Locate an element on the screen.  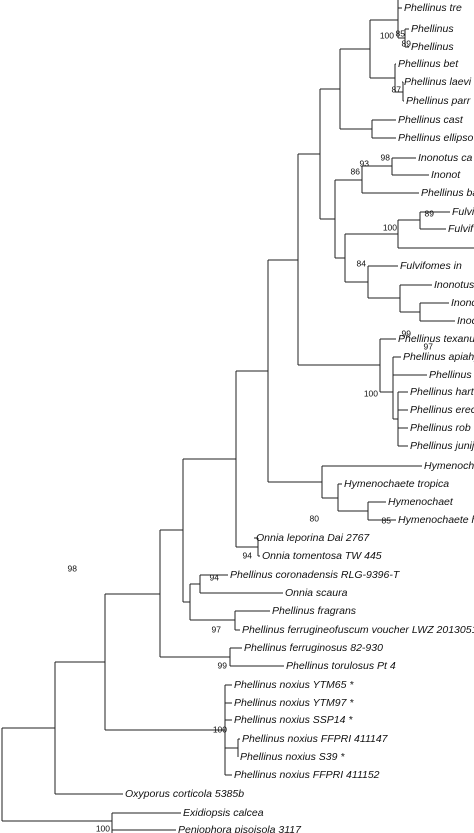
leaf-label: Hymenochaete tropica is located at coordinates (396, 484).